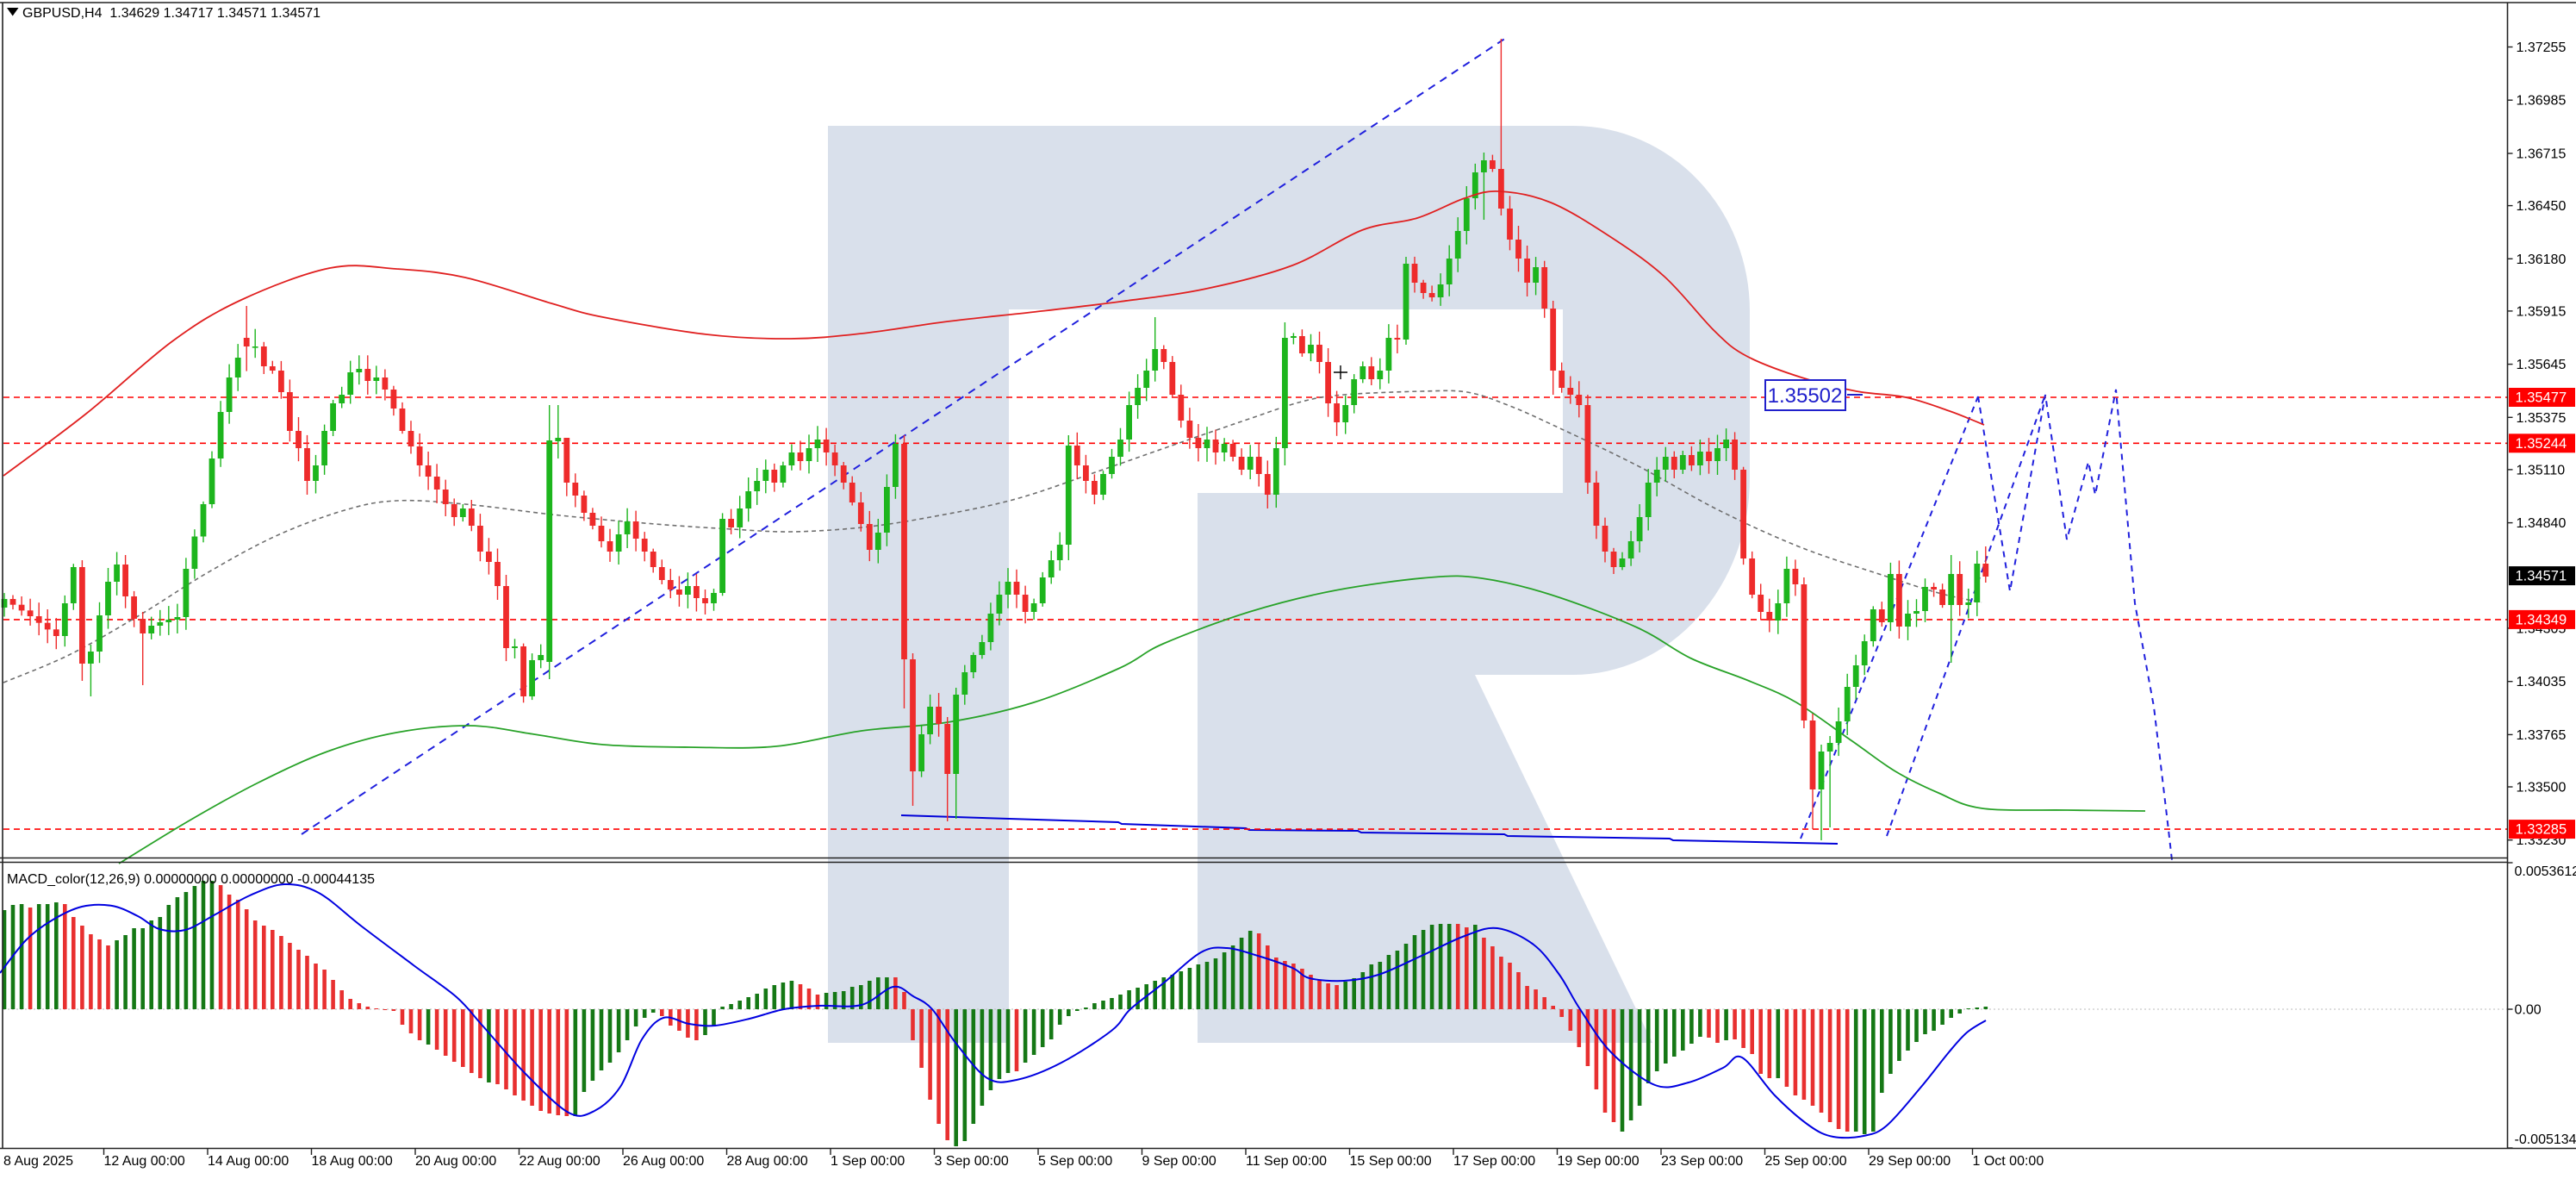  Describe the element at coordinates (1391, 1161) in the screenshot. I see `svg-text: 15 Sep 00:00` at that location.